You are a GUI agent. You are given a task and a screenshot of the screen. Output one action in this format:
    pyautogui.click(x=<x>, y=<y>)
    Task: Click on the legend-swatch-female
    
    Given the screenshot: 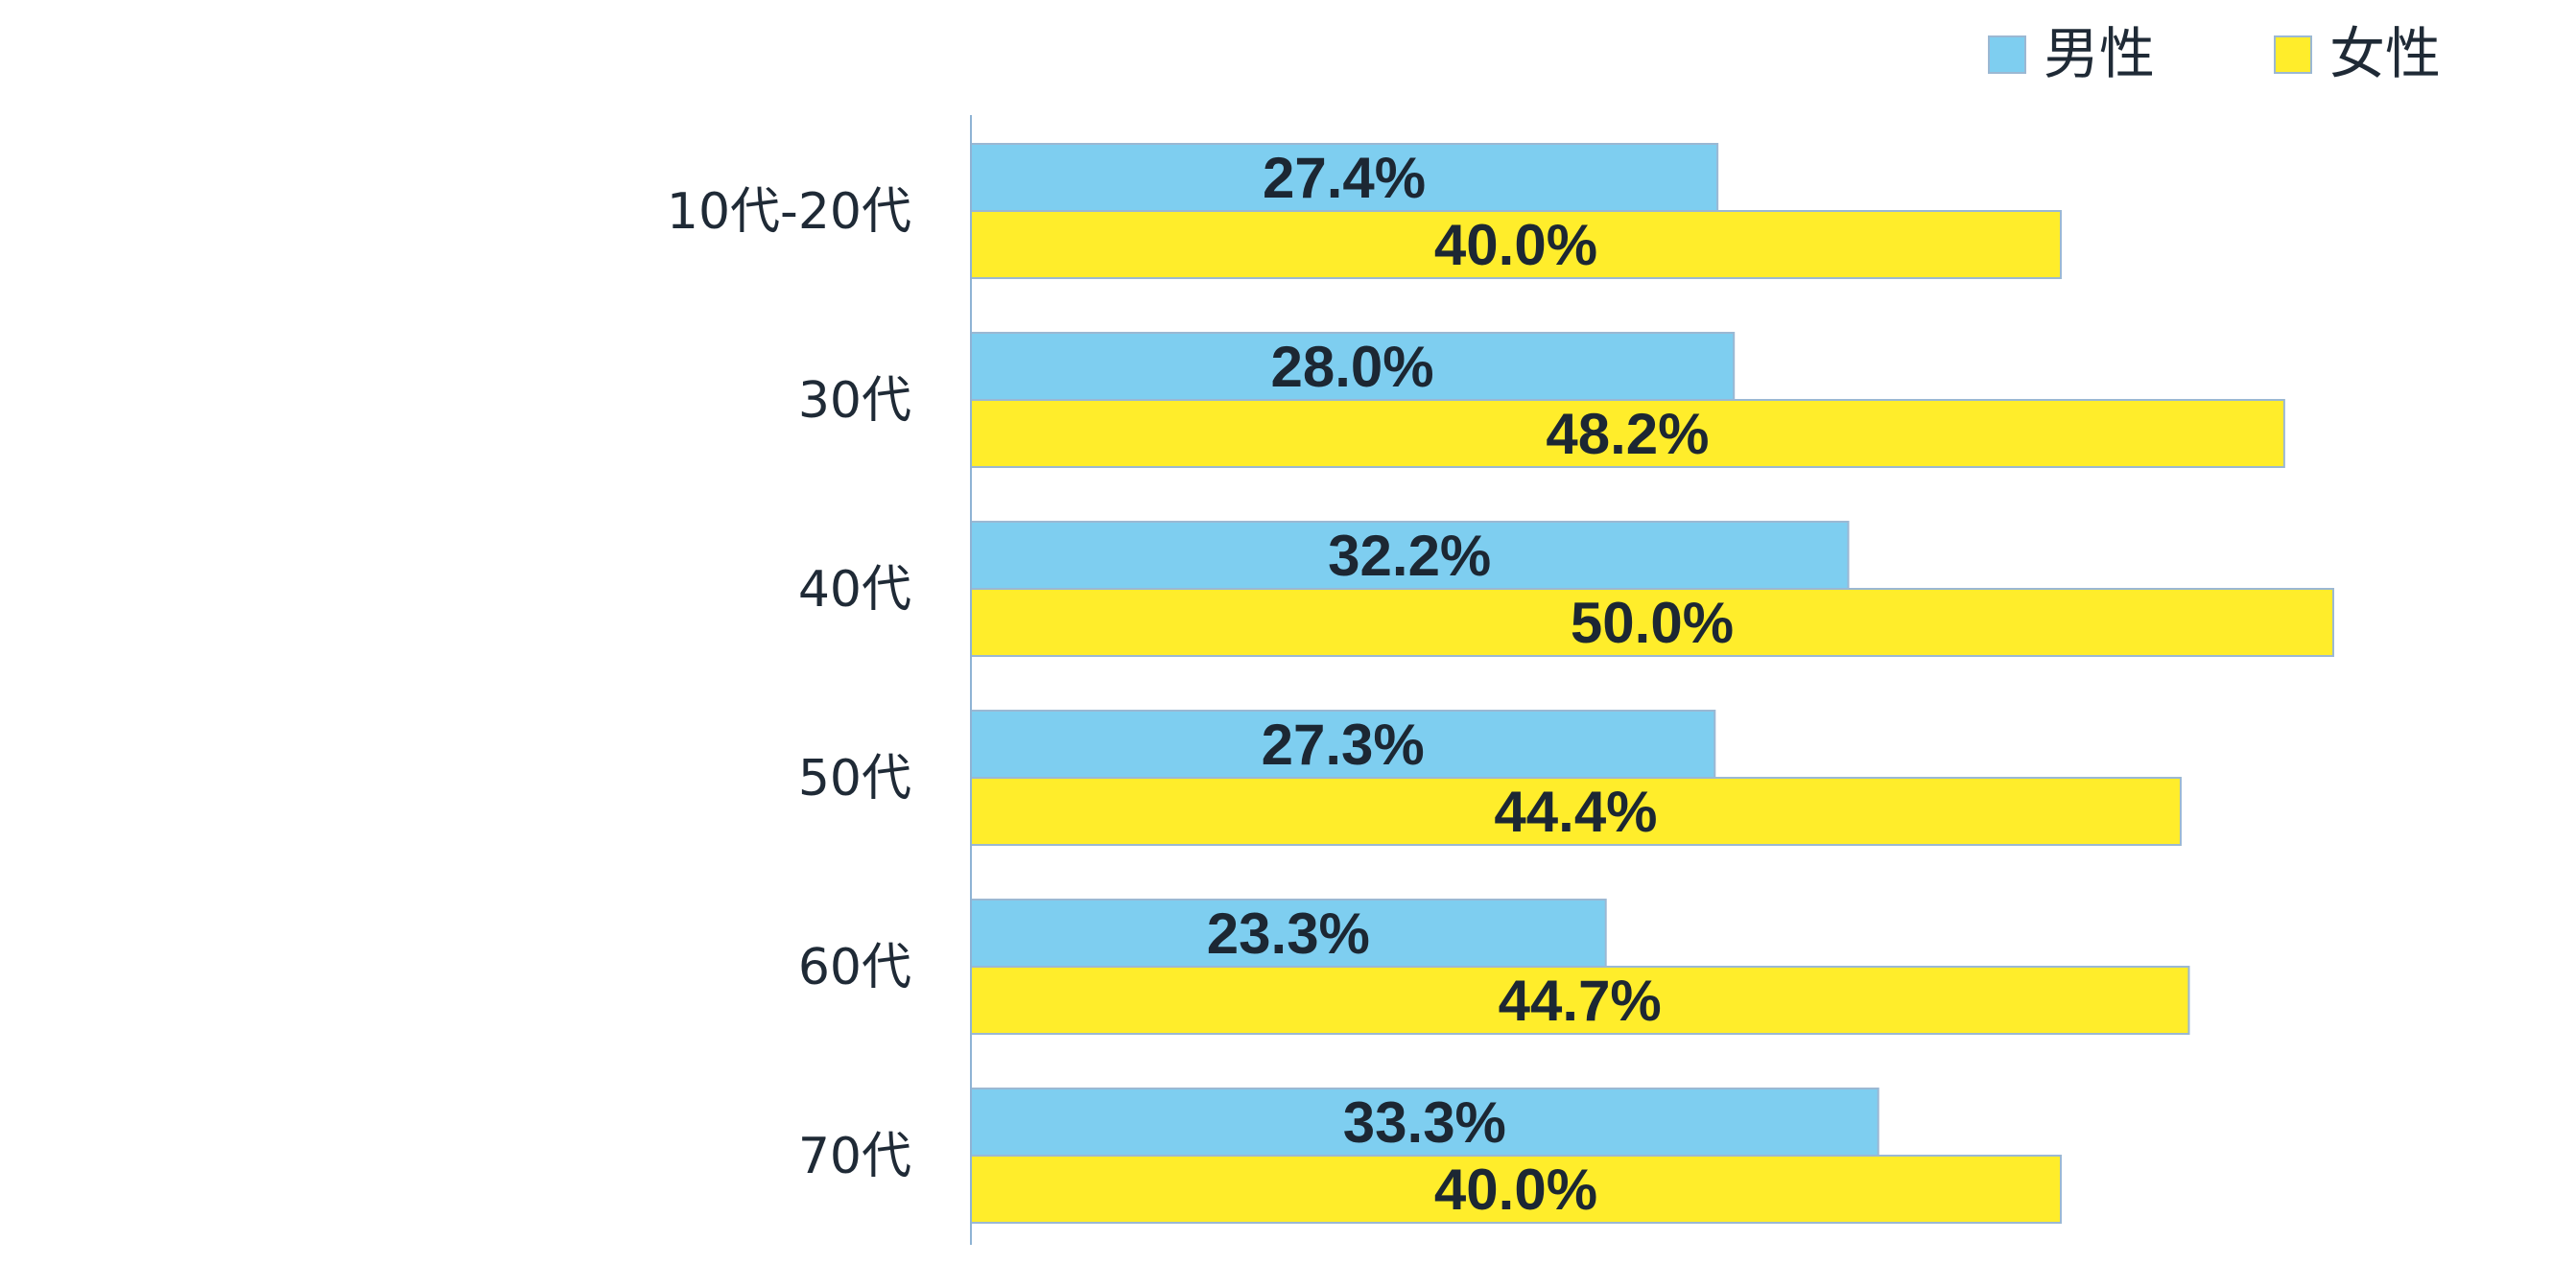 What is the action you would take?
    pyautogui.click(x=2293, y=54)
    